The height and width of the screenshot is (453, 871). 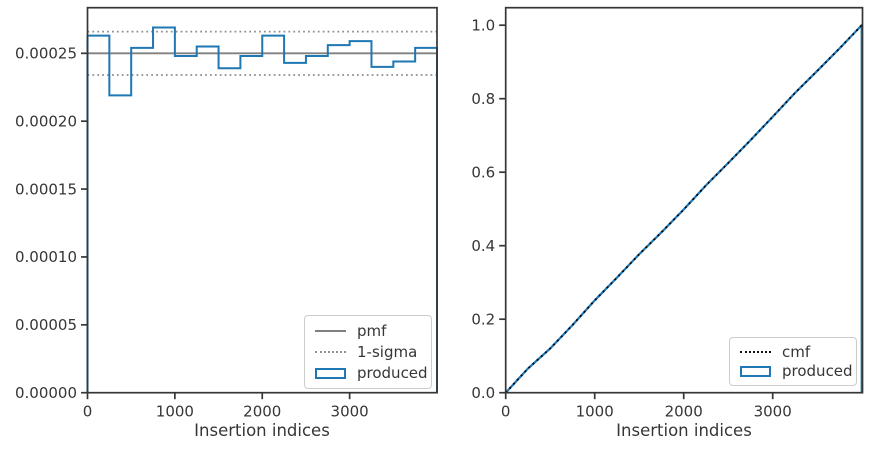 I want to click on y-tick-label: 0.00000, so click(x=46, y=393).